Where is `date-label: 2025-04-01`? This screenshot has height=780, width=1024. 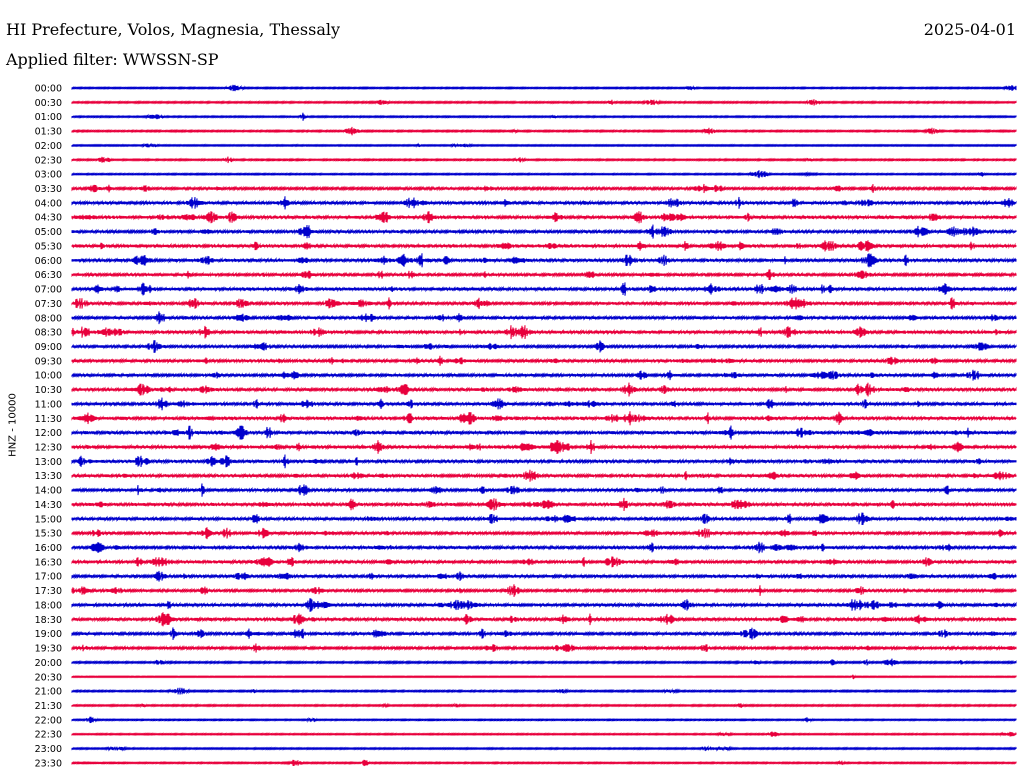
date-label: 2025-04-01 is located at coordinates (969, 29).